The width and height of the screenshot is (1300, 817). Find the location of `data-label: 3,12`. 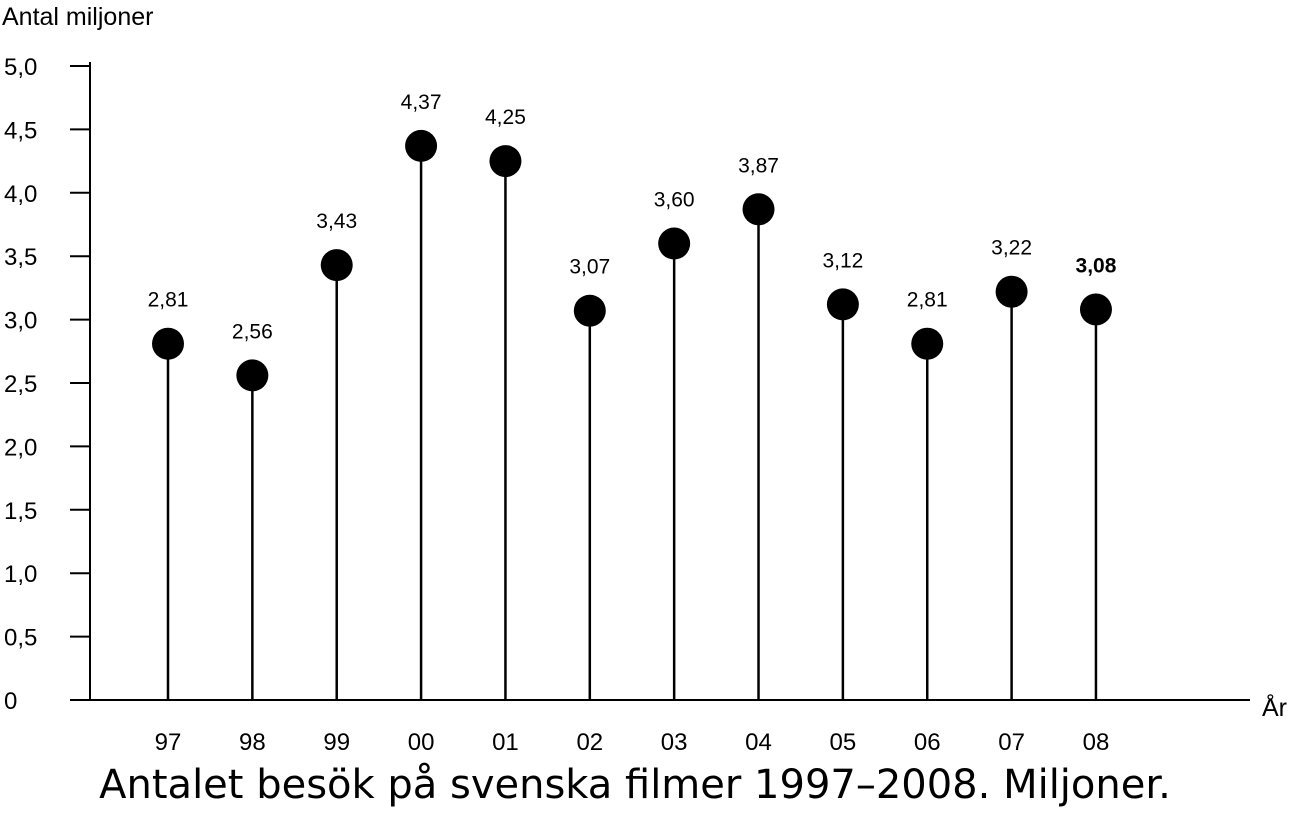

data-label: 3,12 is located at coordinates (842, 260).